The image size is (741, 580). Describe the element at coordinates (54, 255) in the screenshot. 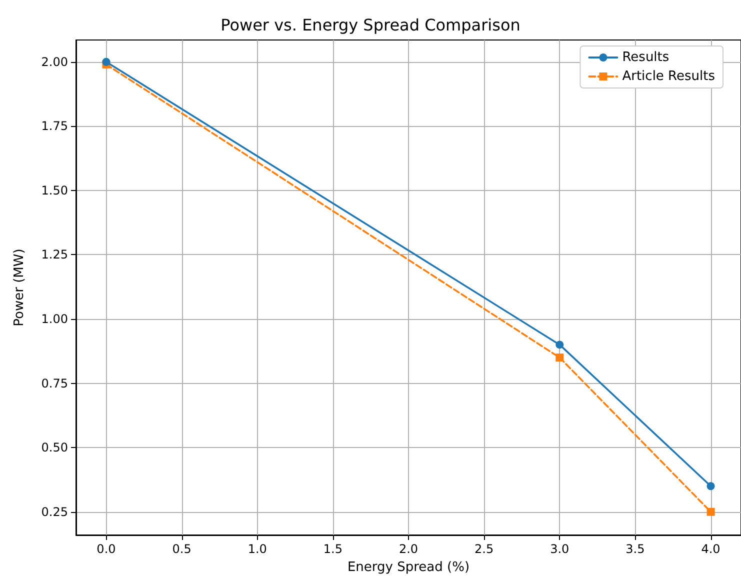

I see `y-tick-label: 1.25` at that location.